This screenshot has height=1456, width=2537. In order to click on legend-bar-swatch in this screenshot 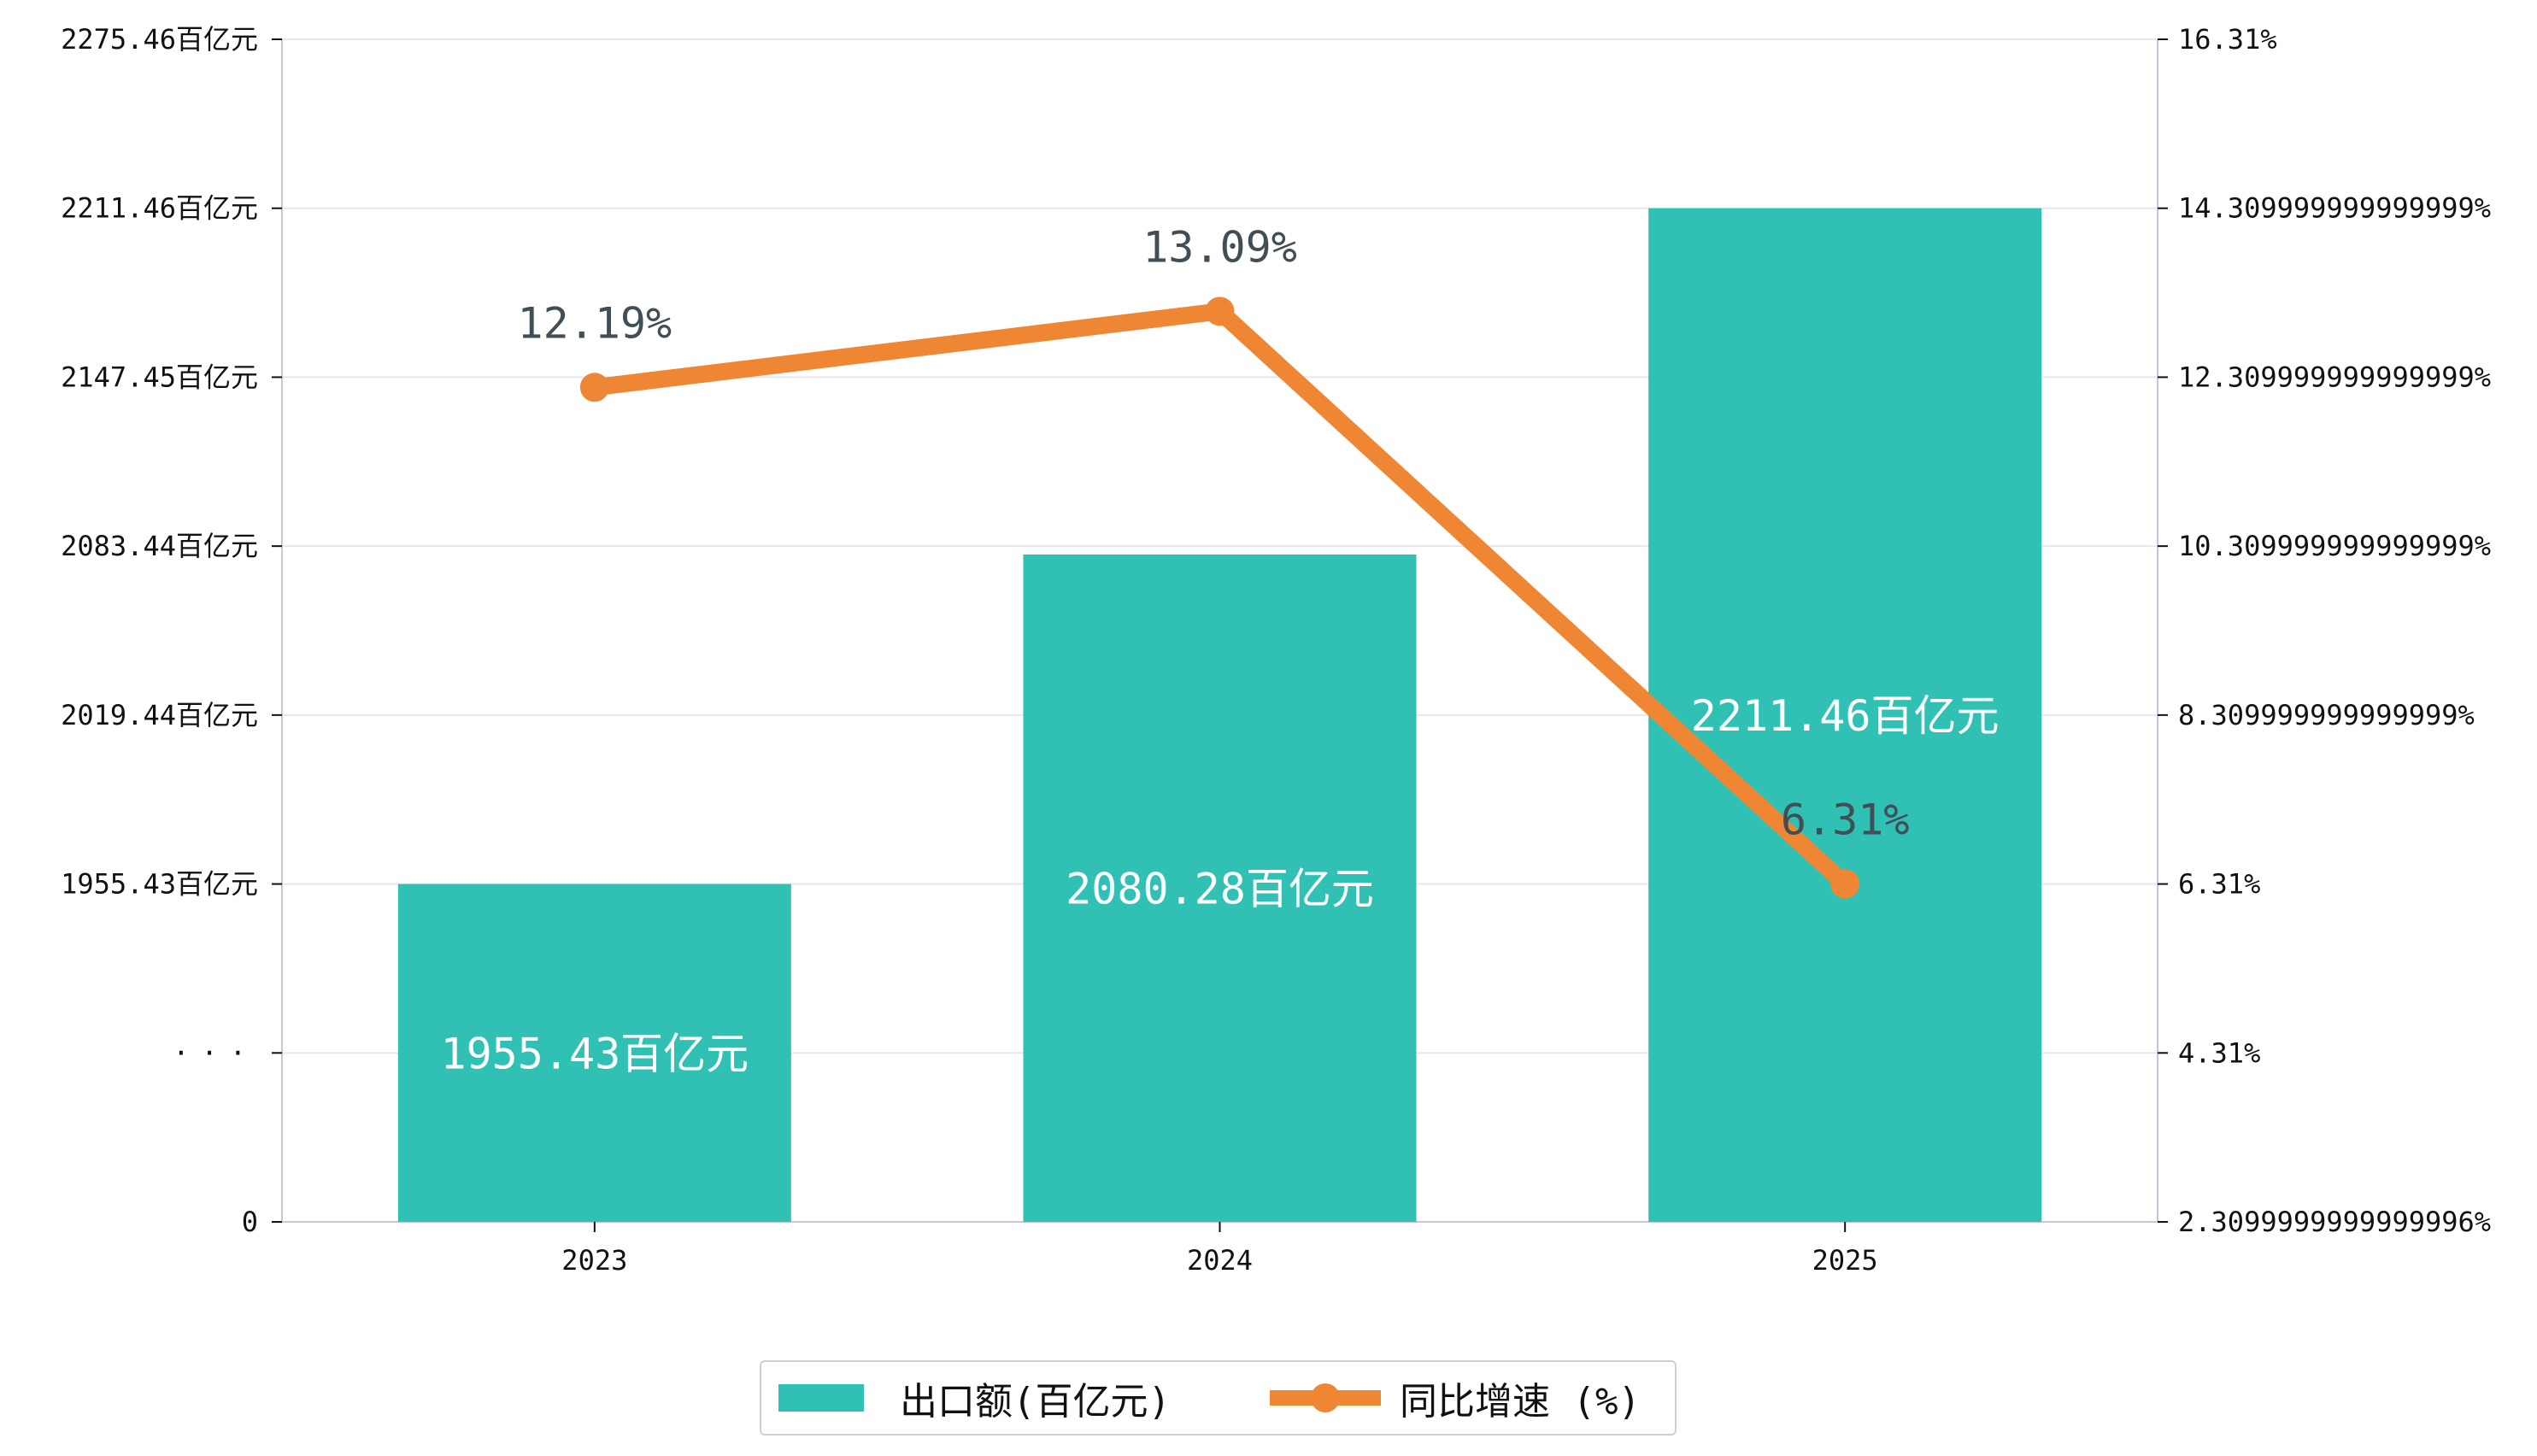, I will do `click(821, 1398)`.